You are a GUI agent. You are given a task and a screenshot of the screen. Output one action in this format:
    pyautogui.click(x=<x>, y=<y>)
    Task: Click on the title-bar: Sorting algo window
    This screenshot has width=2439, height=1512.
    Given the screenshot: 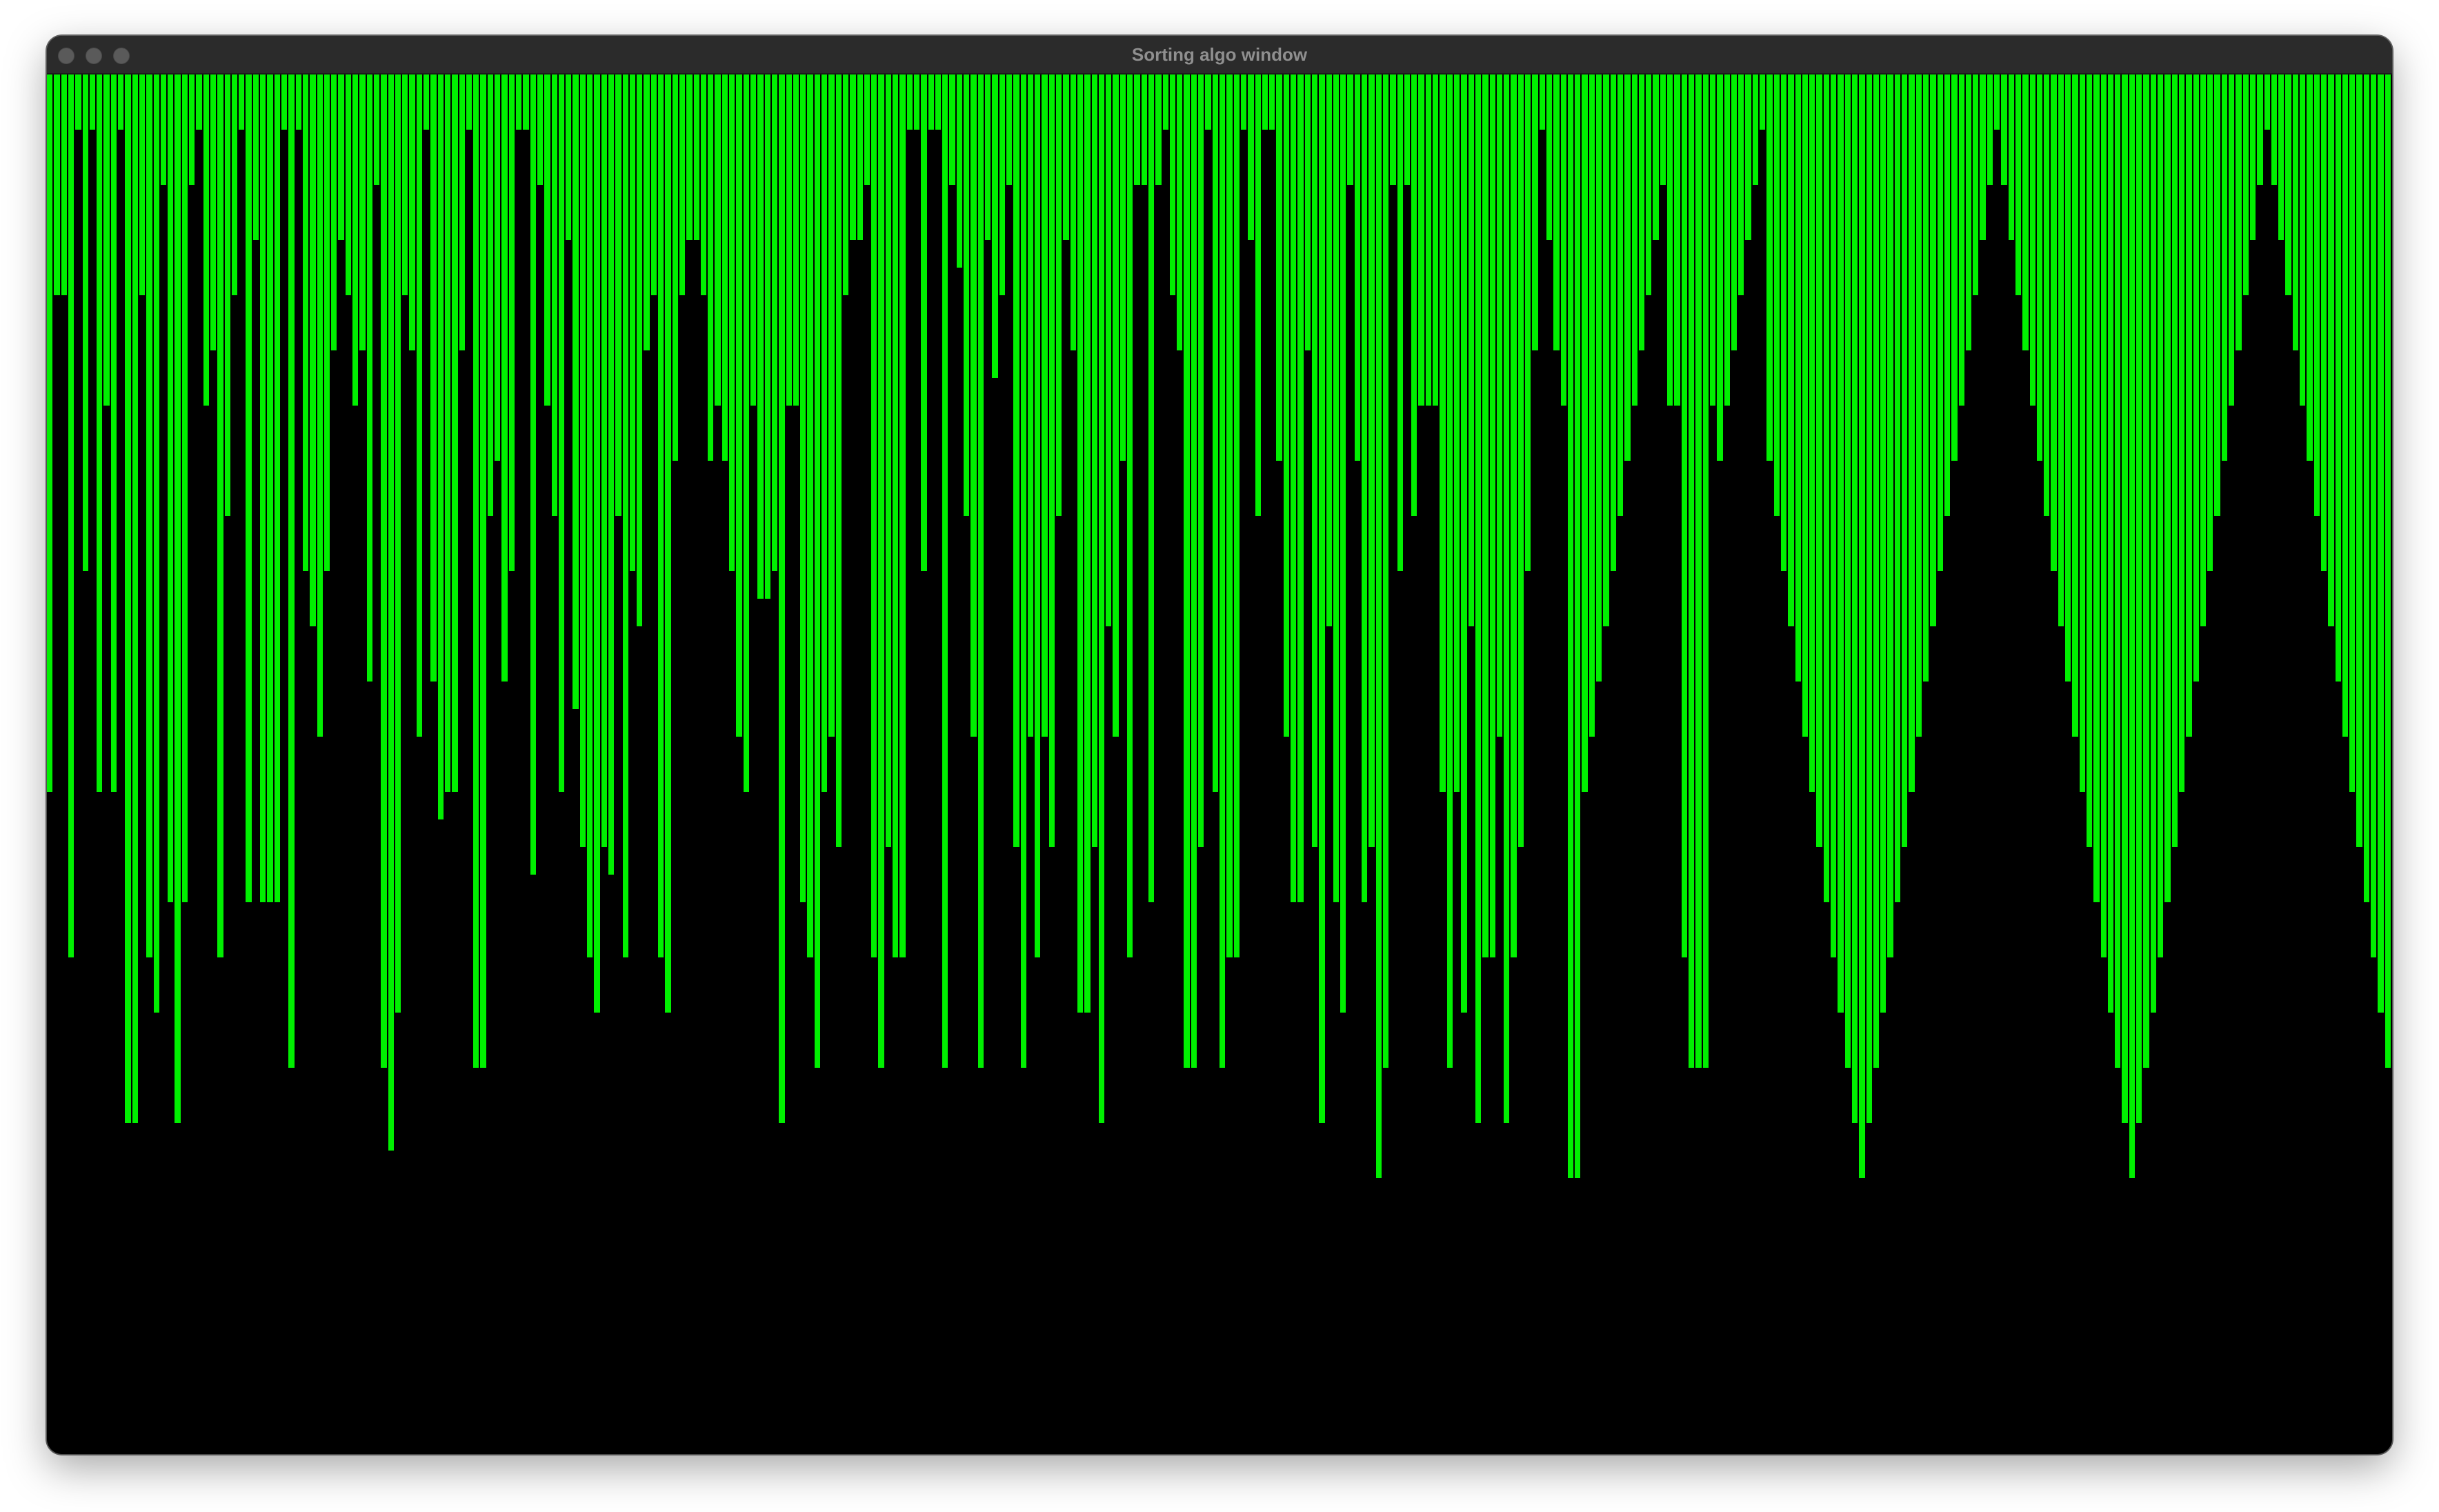 What is the action you would take?
    pyautogui.click(x=1219, y=55)
    